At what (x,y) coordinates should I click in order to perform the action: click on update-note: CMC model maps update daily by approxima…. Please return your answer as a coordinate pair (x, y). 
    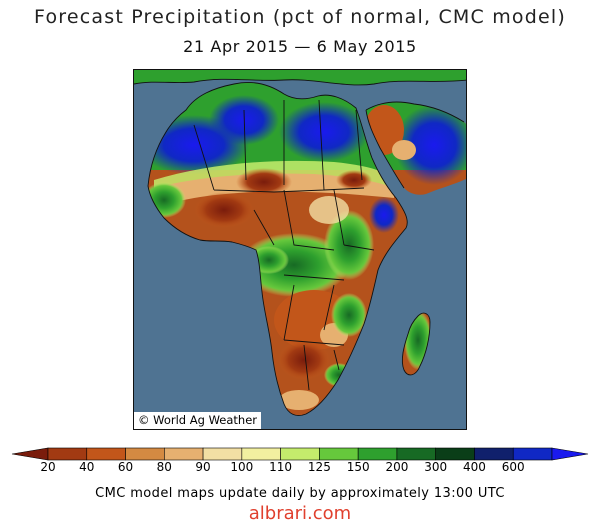
    Looking at the image, I should click on (300, 493).